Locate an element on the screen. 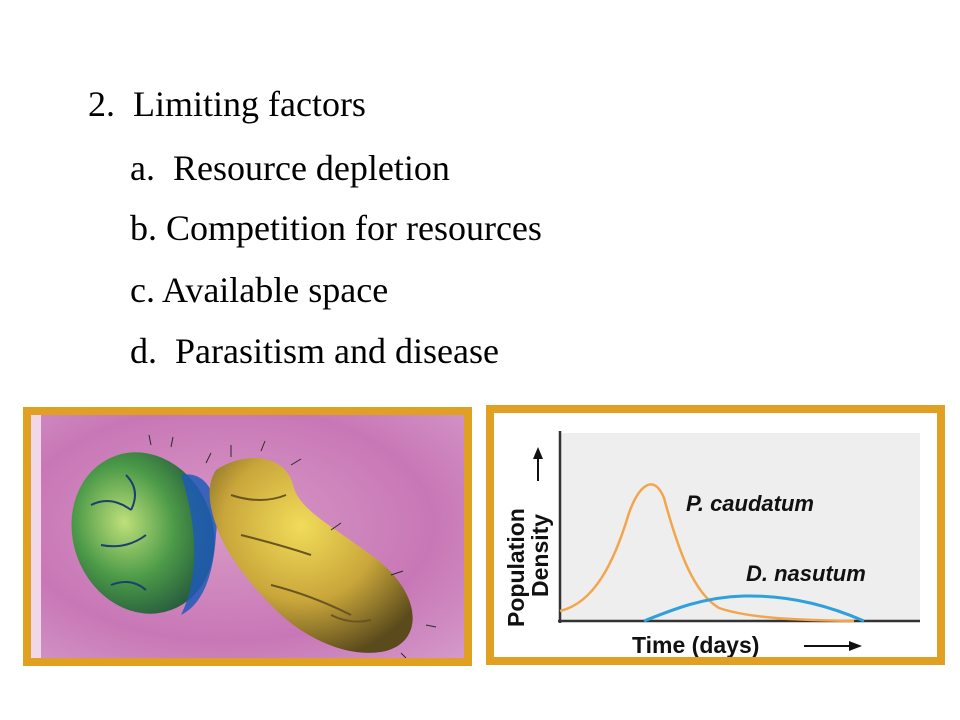  series-line-d-nasutum is located at coordinates (754, 608).